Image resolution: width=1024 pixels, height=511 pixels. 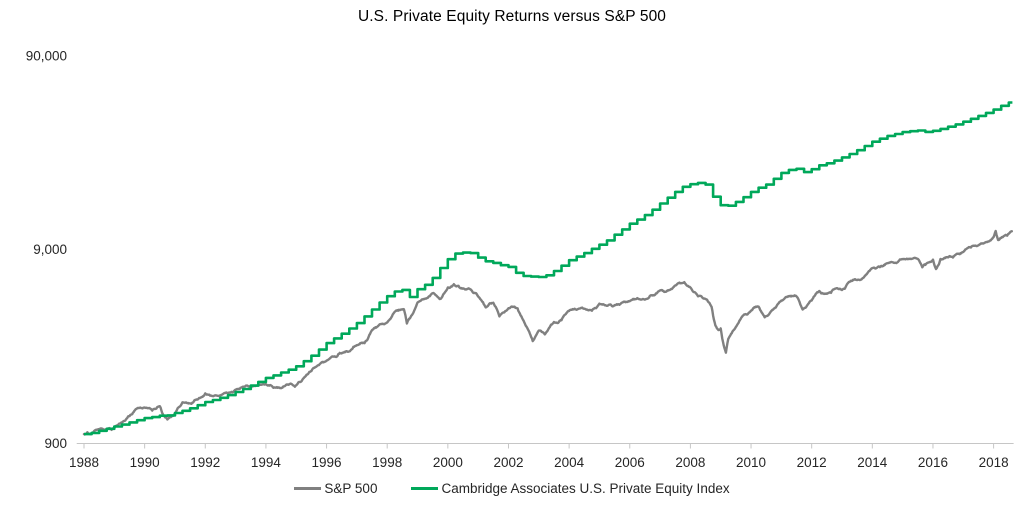 I want to click on y-tick-label: 9,000, so click(x=50, y=249).